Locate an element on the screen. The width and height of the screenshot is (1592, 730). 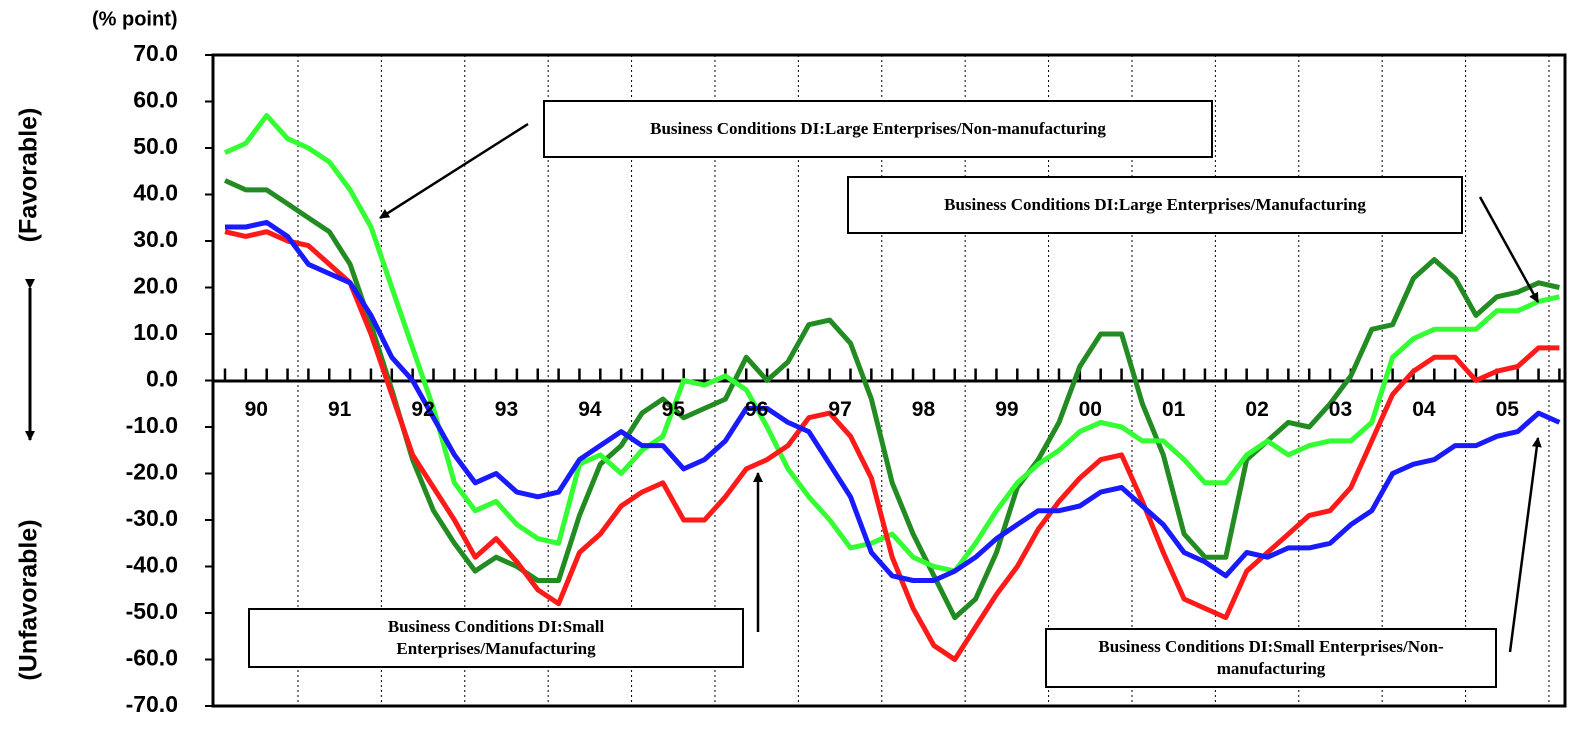
x-tick-label: 02 is located at coordinates (1256, 409).